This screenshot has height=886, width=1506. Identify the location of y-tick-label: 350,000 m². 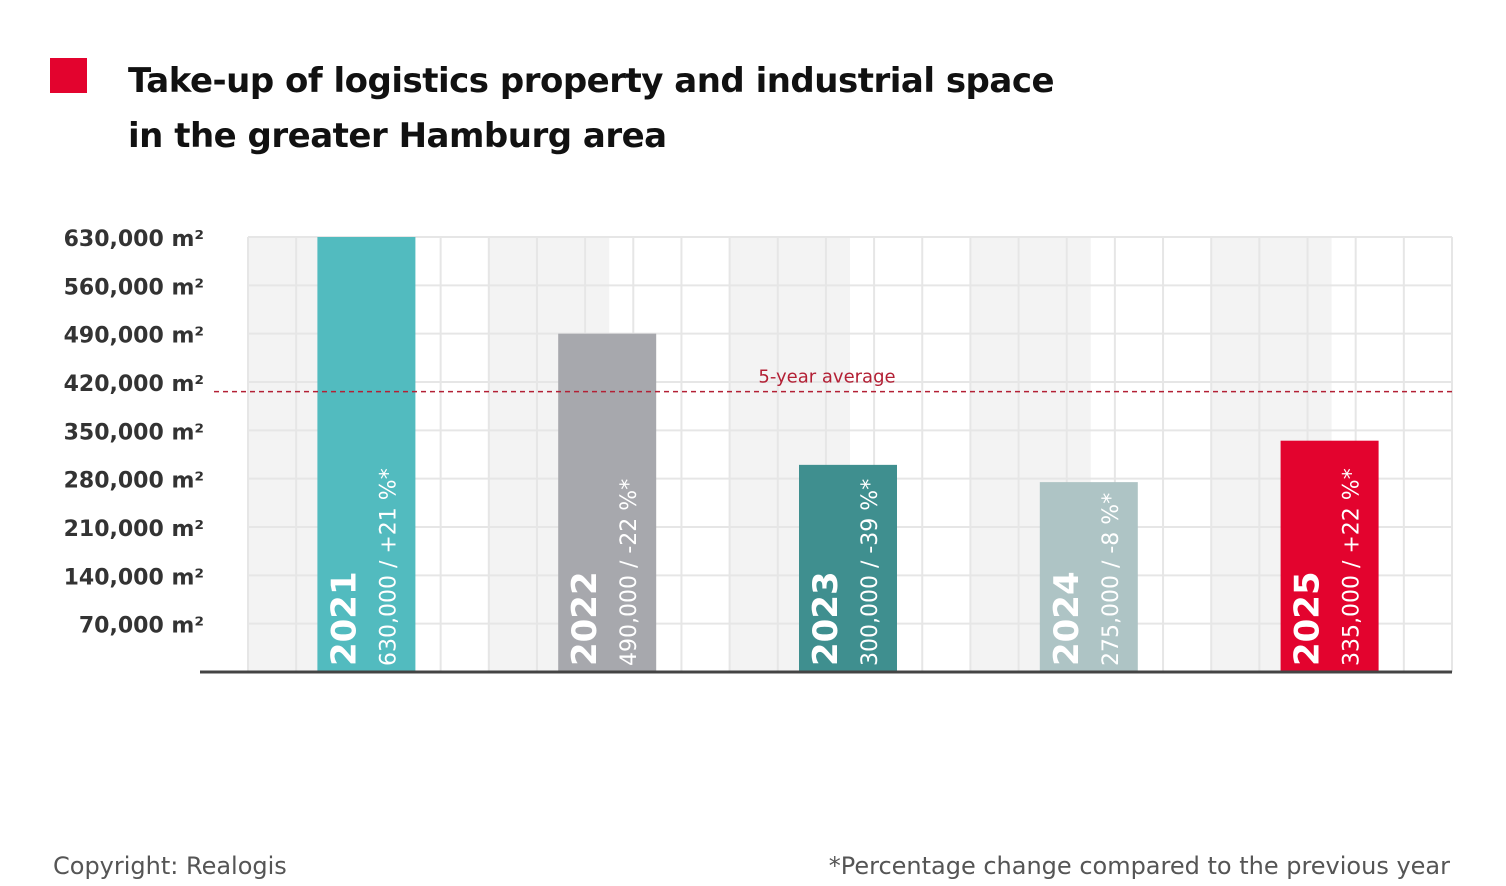
(134, 432).